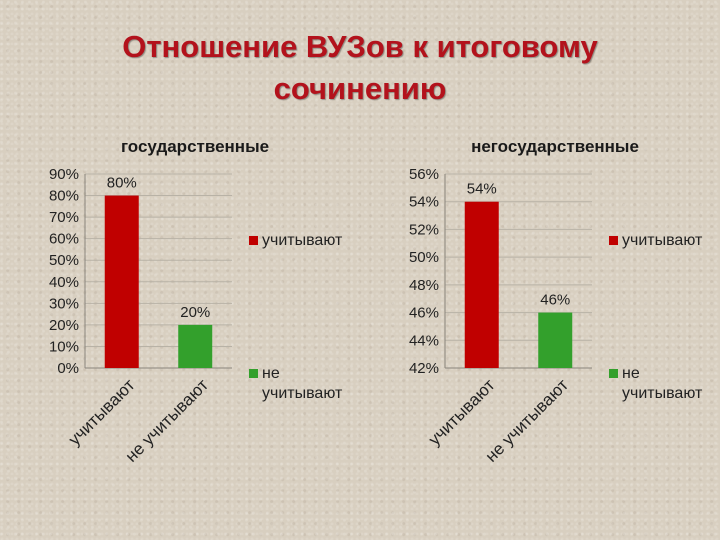  I want to click on y-tick-label: 70%, so click(64, 217).